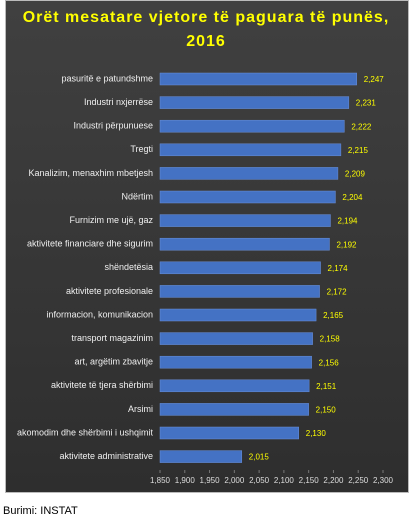  What do you see at coordinates (326, 386) in the screenshot?
I see `value-label: 2,151` at bounding box center [326, 386].